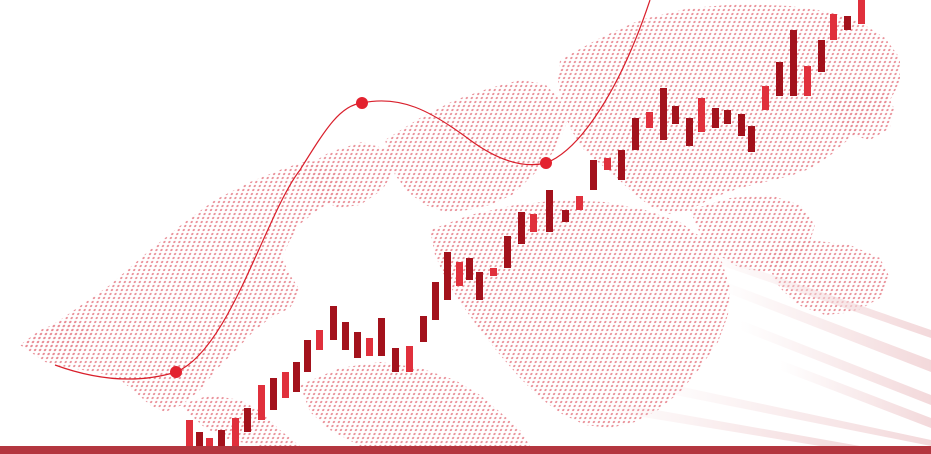 Image resolution: width=931 pixels, height=454 pixels. Describe the element at coordinates (57, 339) in the screenshot. I see `north-america-west-coast` at that location.